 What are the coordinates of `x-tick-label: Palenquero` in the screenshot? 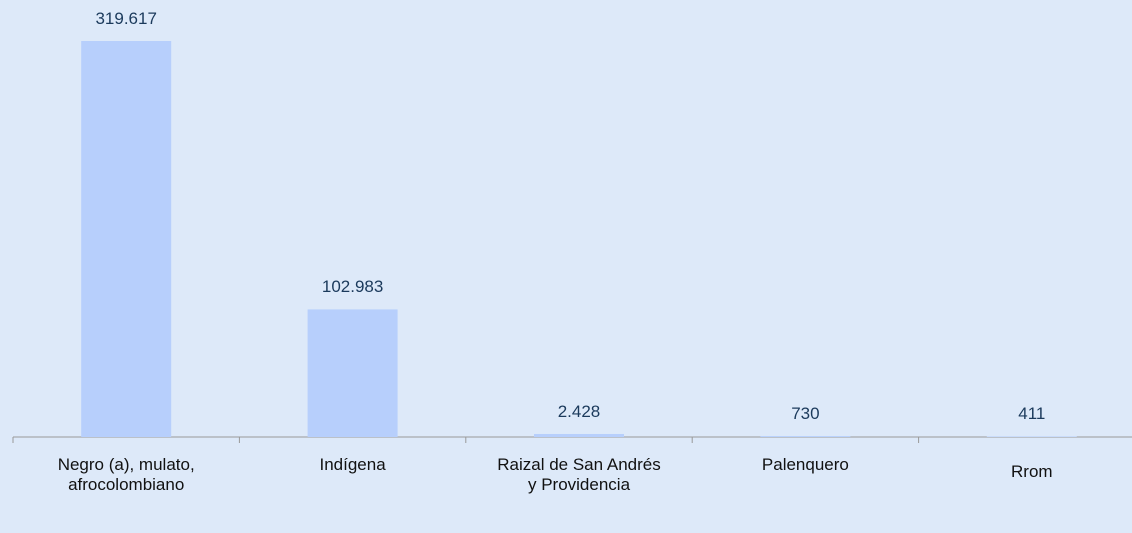 It's located at (805, 464).